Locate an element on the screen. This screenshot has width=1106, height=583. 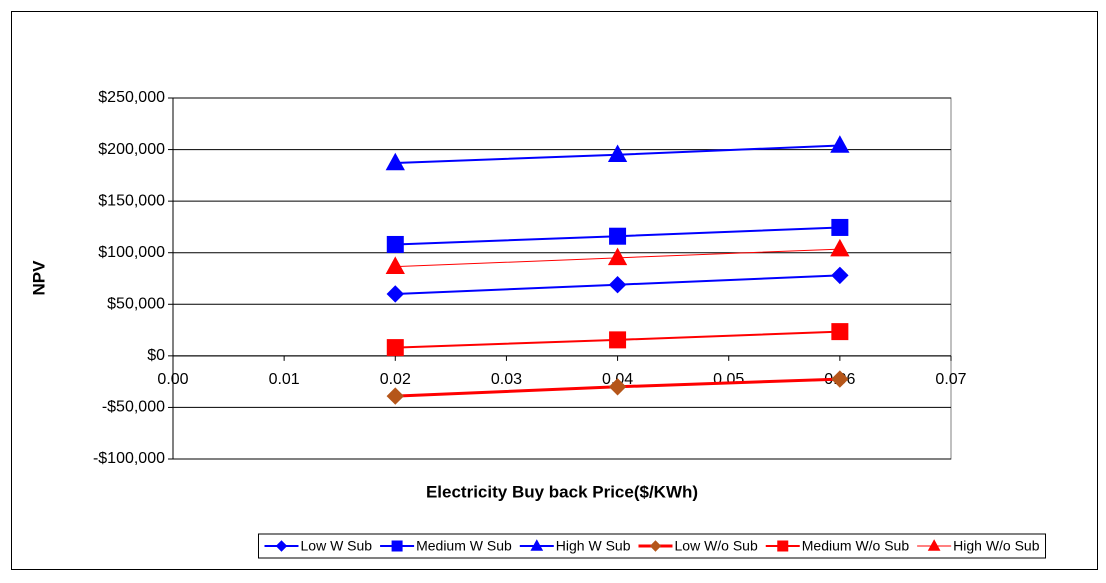
y-tick-label: -$50,000 is located at coordinates (133, 407).